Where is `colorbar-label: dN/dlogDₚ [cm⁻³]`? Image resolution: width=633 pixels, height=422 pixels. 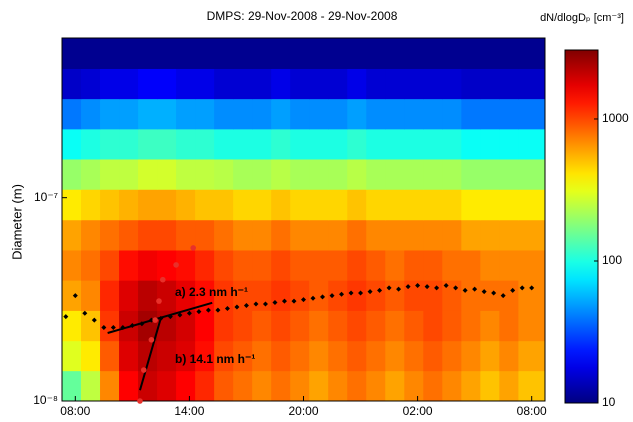
colorbar-label: dN/dlogDₚ [cm⁻³] is located at coordinates (582, 18).